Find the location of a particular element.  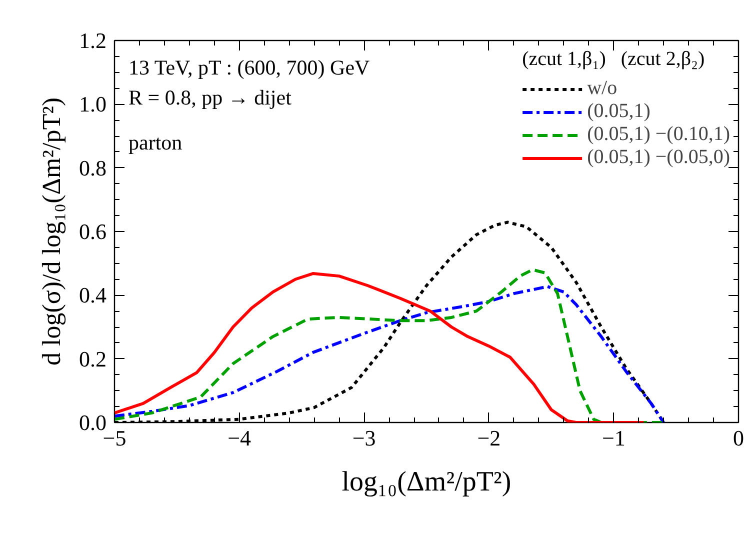

annotation: parton is located at coordinates (155, 142).